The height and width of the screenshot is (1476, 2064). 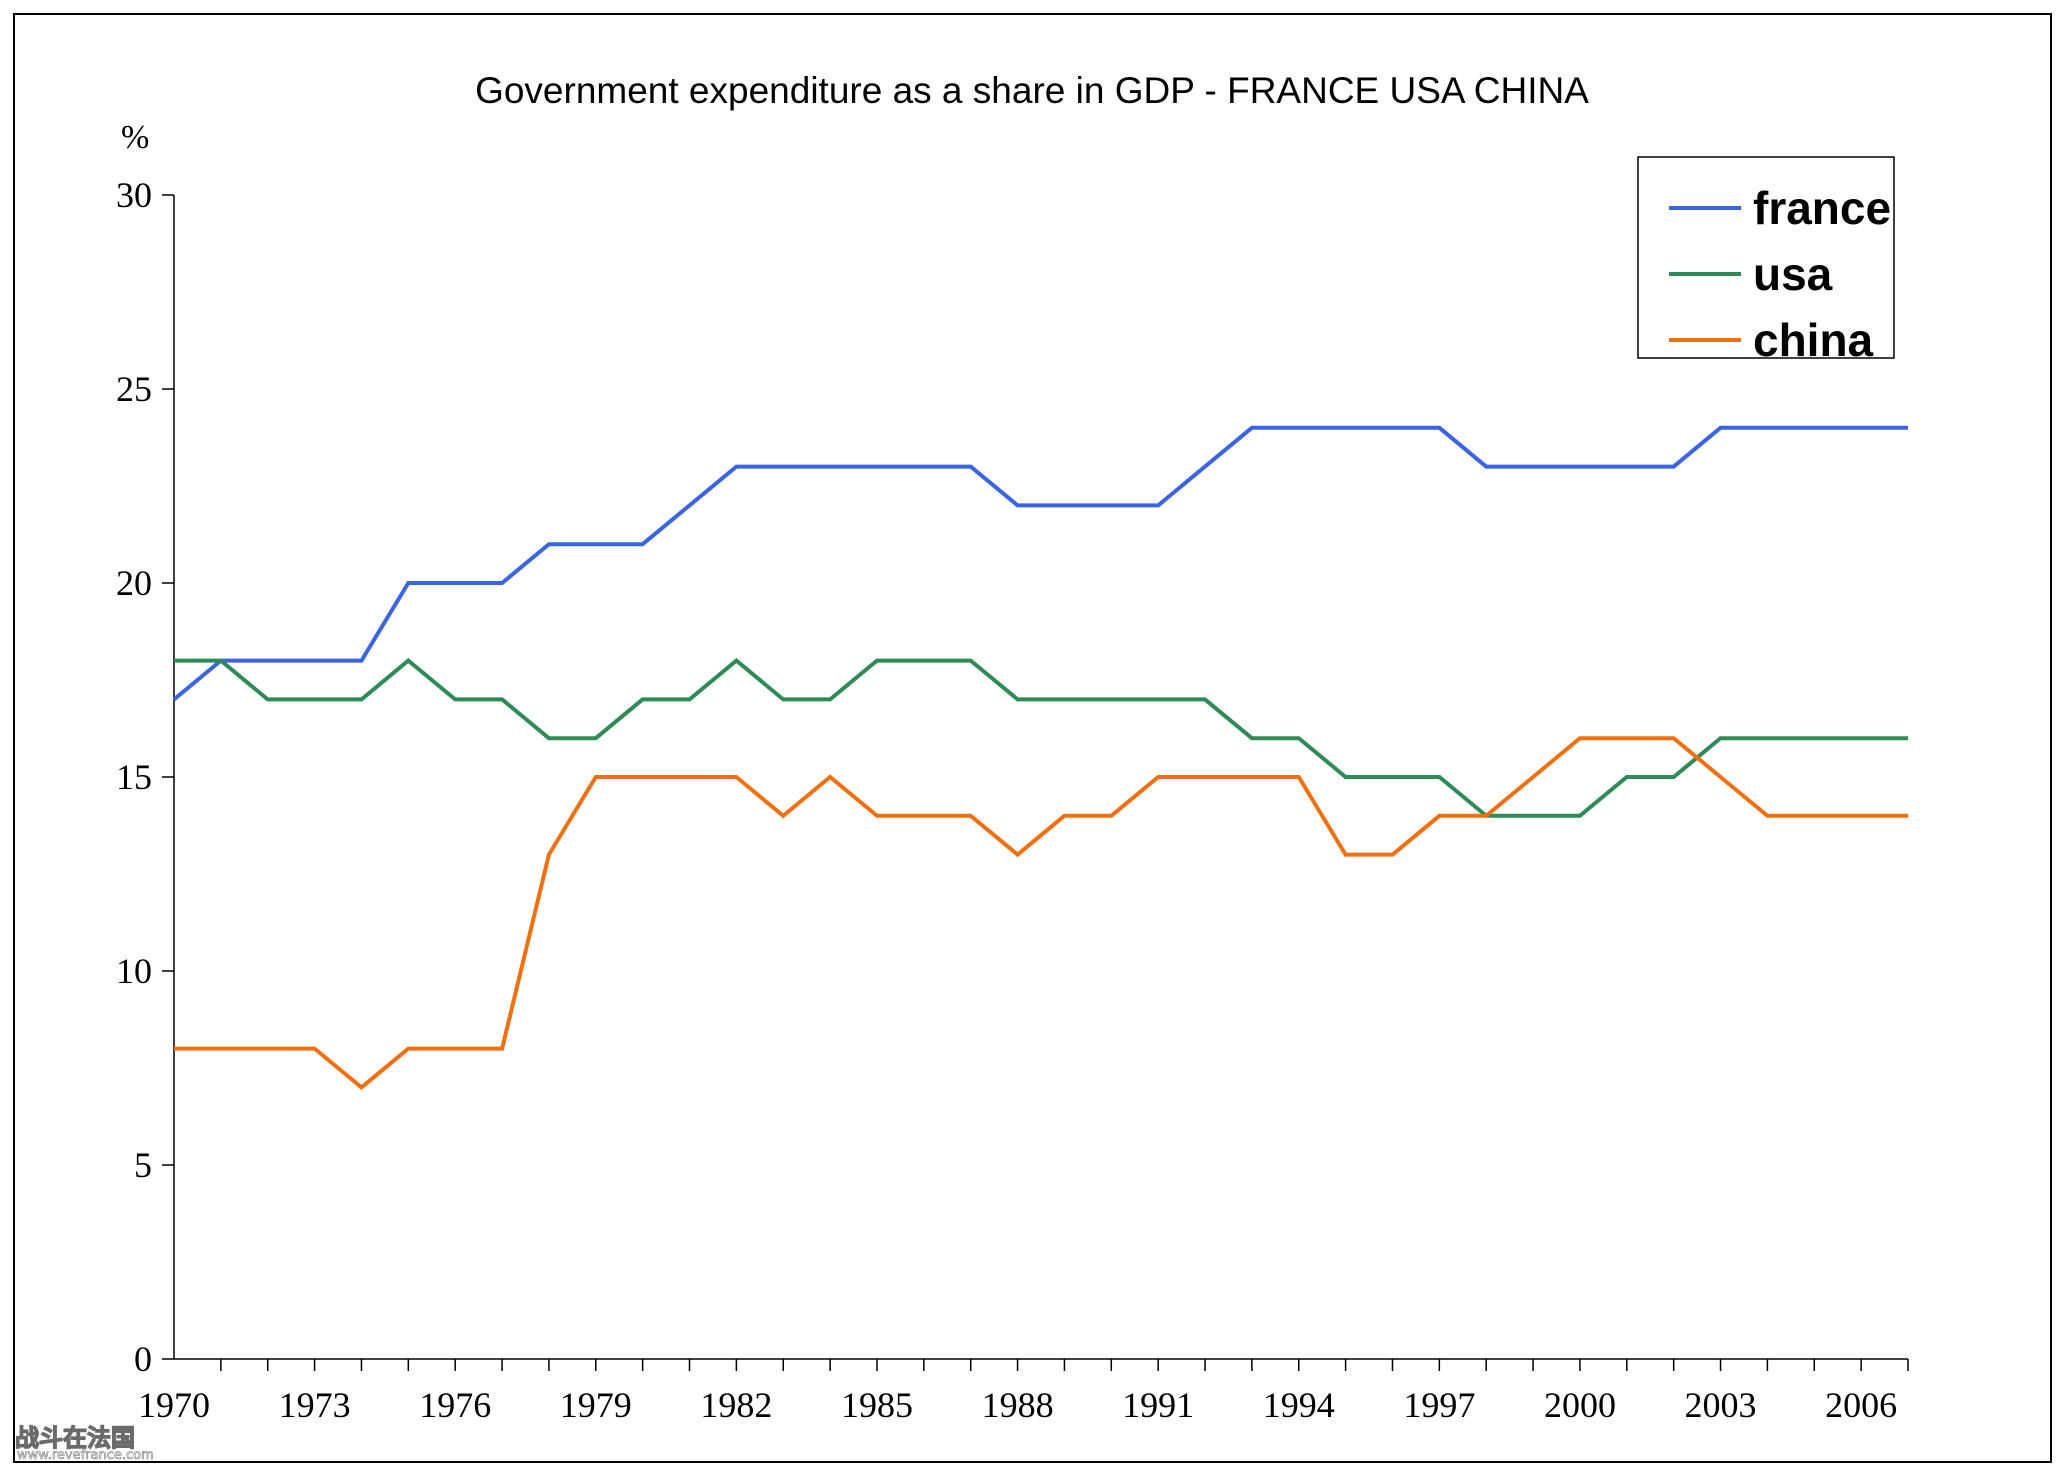 What do you see at coordinates (143, 1359) in the screenshot?
I see `y-tick-label: 0` at bounding box center [143, 1359].